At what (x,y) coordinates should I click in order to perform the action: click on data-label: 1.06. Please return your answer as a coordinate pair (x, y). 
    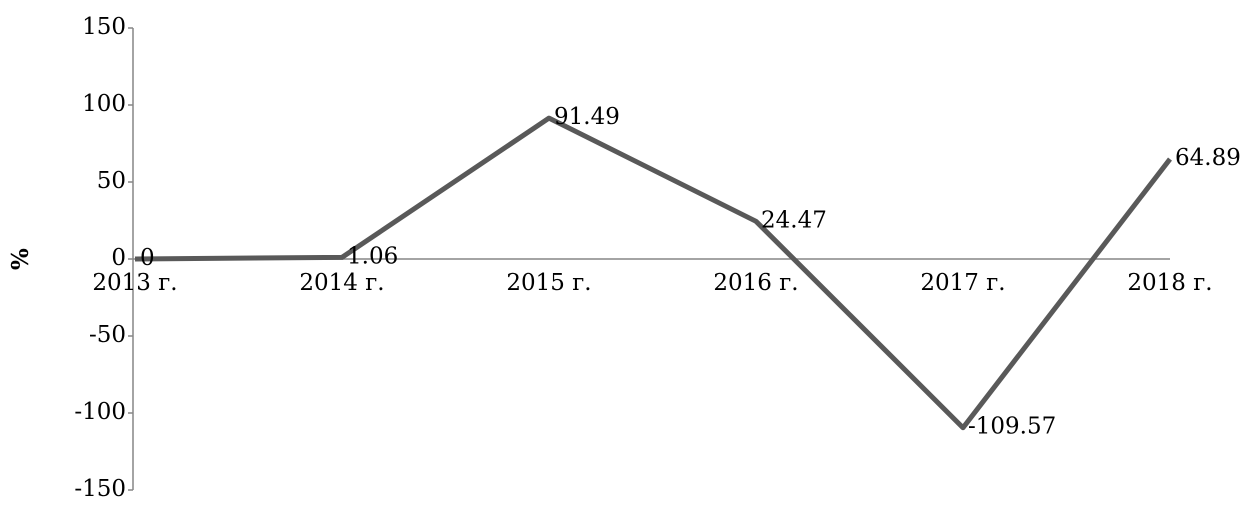
    Looking at the image, I should click on (372, 256).